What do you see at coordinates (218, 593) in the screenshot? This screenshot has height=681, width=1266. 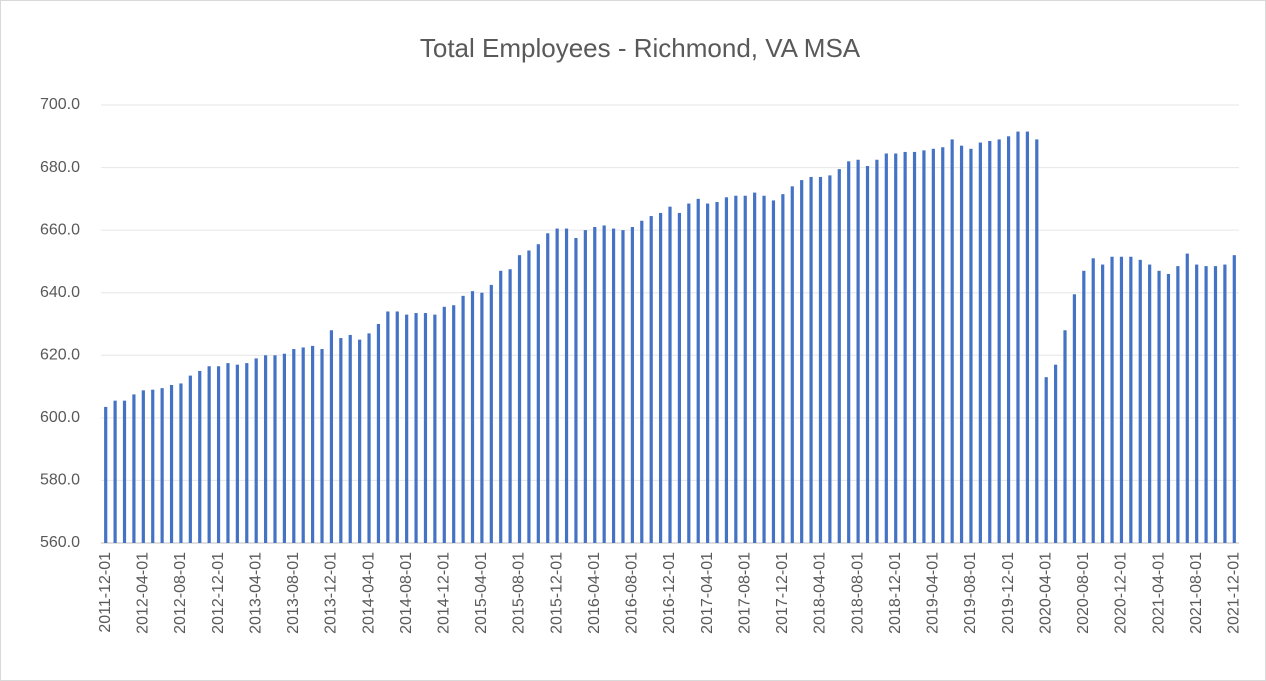 I see `x-tick-label: 2012-12-01` at bounding box center [218, 593].